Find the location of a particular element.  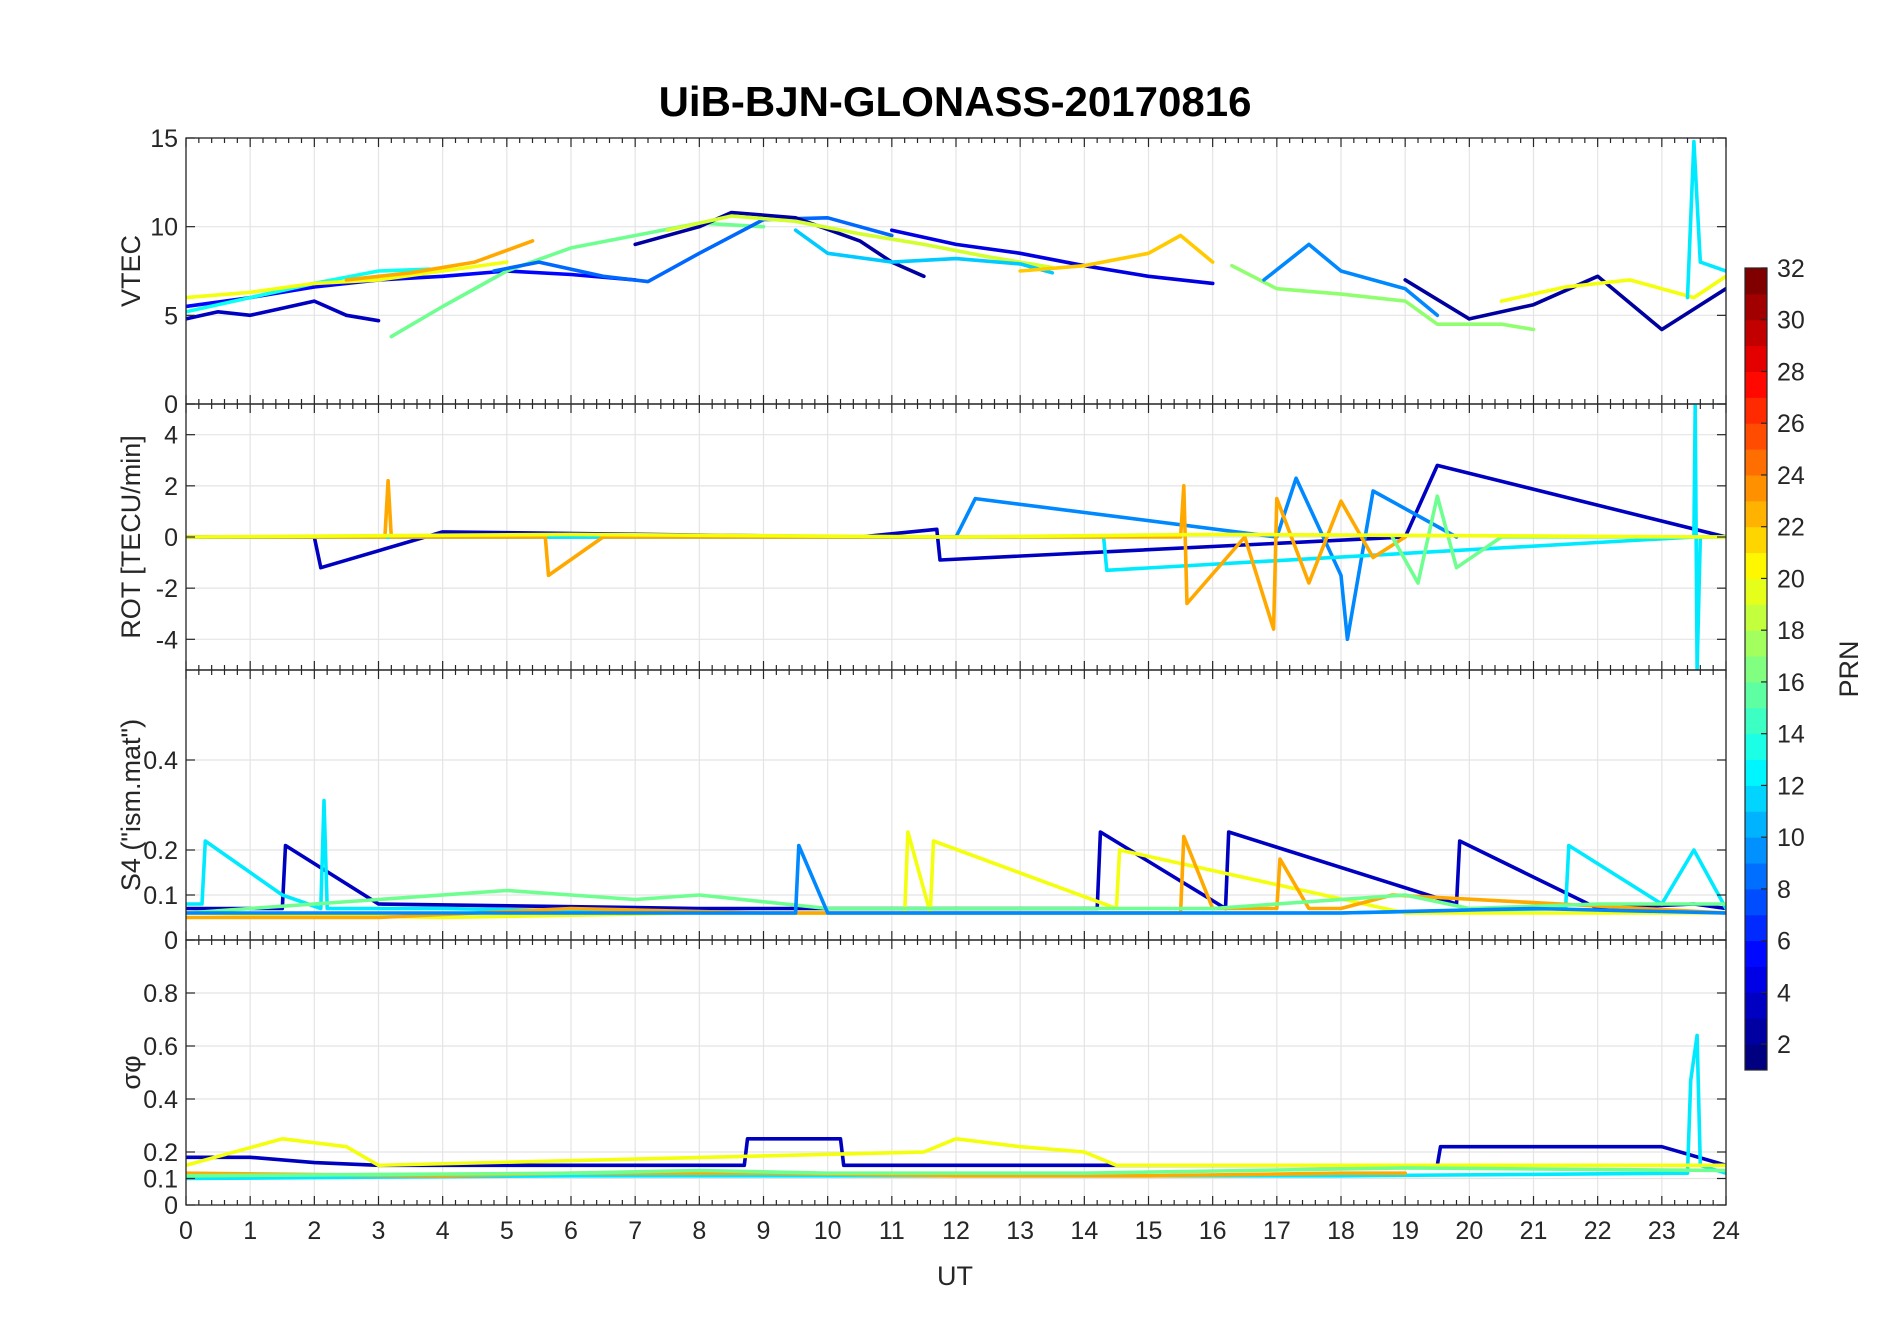

x-tick-label: 1 is located at coordinates (250, 1231).